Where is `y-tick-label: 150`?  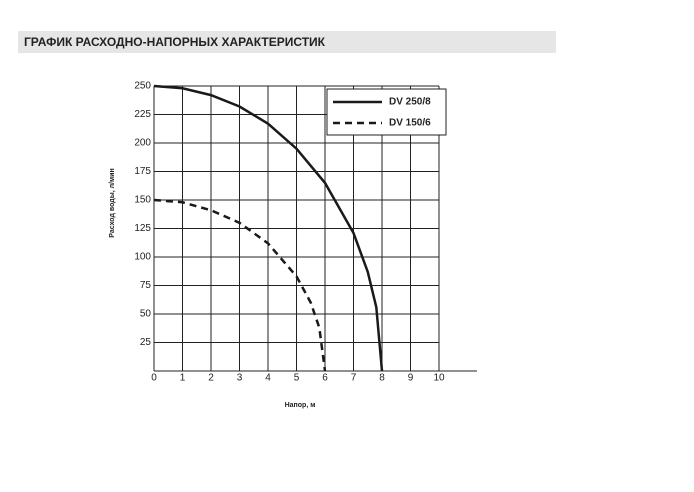
y-tick-label: 150 is located at coordinates (142, 200).